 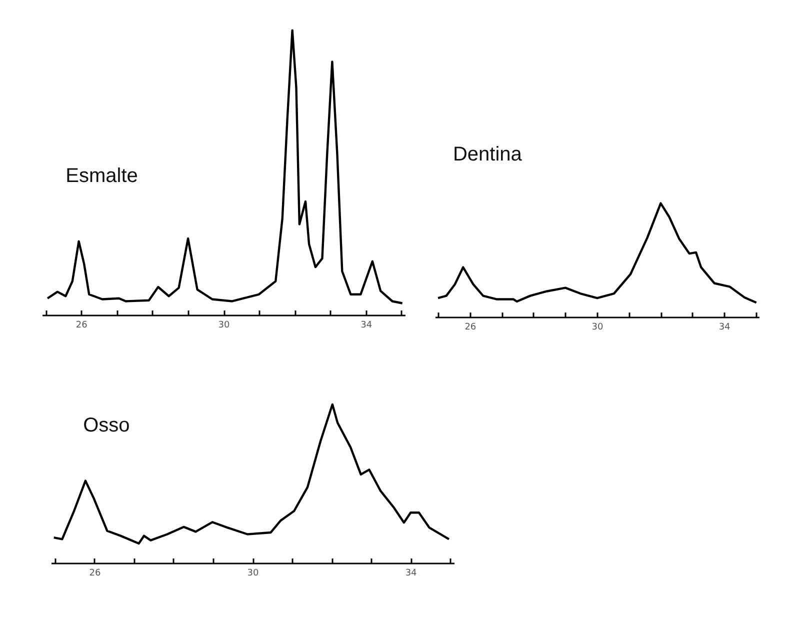 What do you see at coordinates (106, 425) in the screenshot?
I see `text: Osso` at bounding box center [106, 425].